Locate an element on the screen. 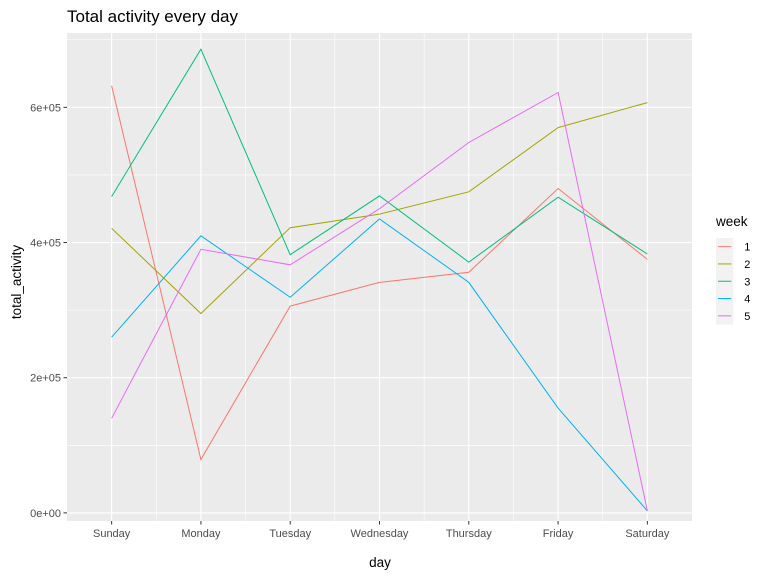 The width and height of the screenshot is (768, 576). x-tick-label: Thursday is located at coordinates (469, 534).